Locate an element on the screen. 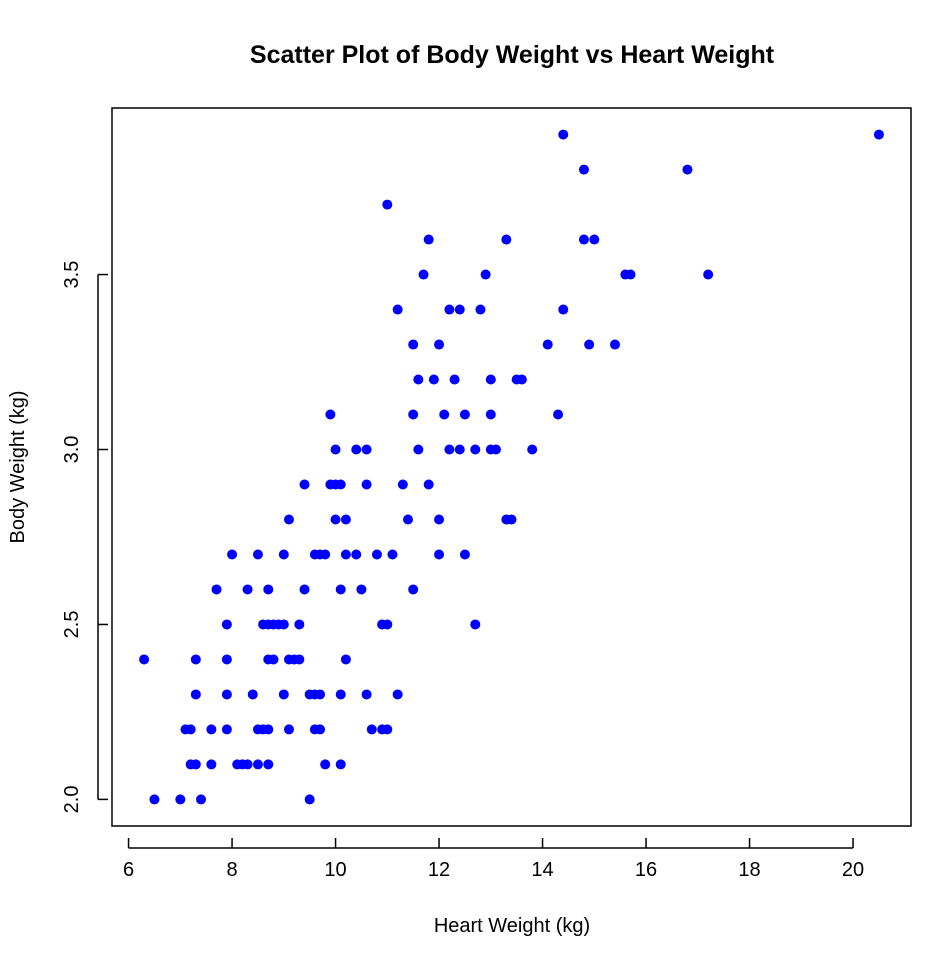  y-tick-label: 2.0 is located at coordinates (72, 800).